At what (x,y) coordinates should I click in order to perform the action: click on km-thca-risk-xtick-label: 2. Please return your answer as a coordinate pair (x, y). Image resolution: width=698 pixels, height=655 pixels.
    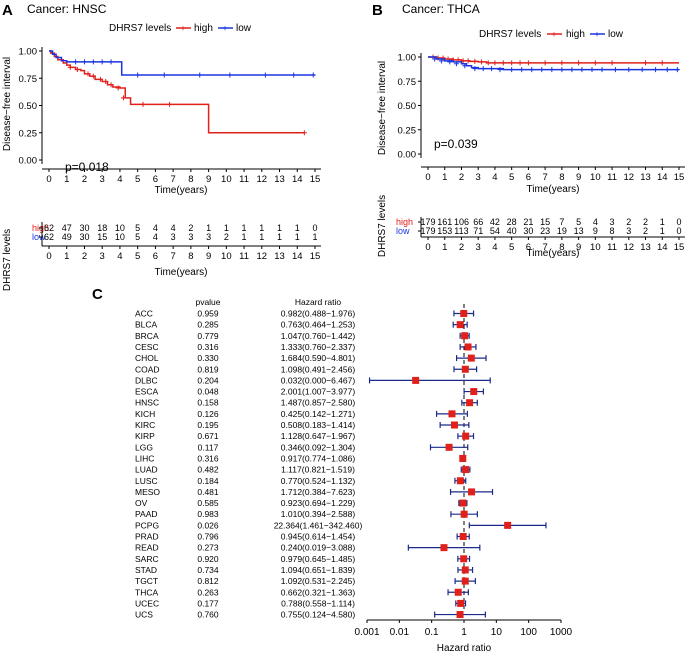
    Looking at the image, I should click on (461, 247).